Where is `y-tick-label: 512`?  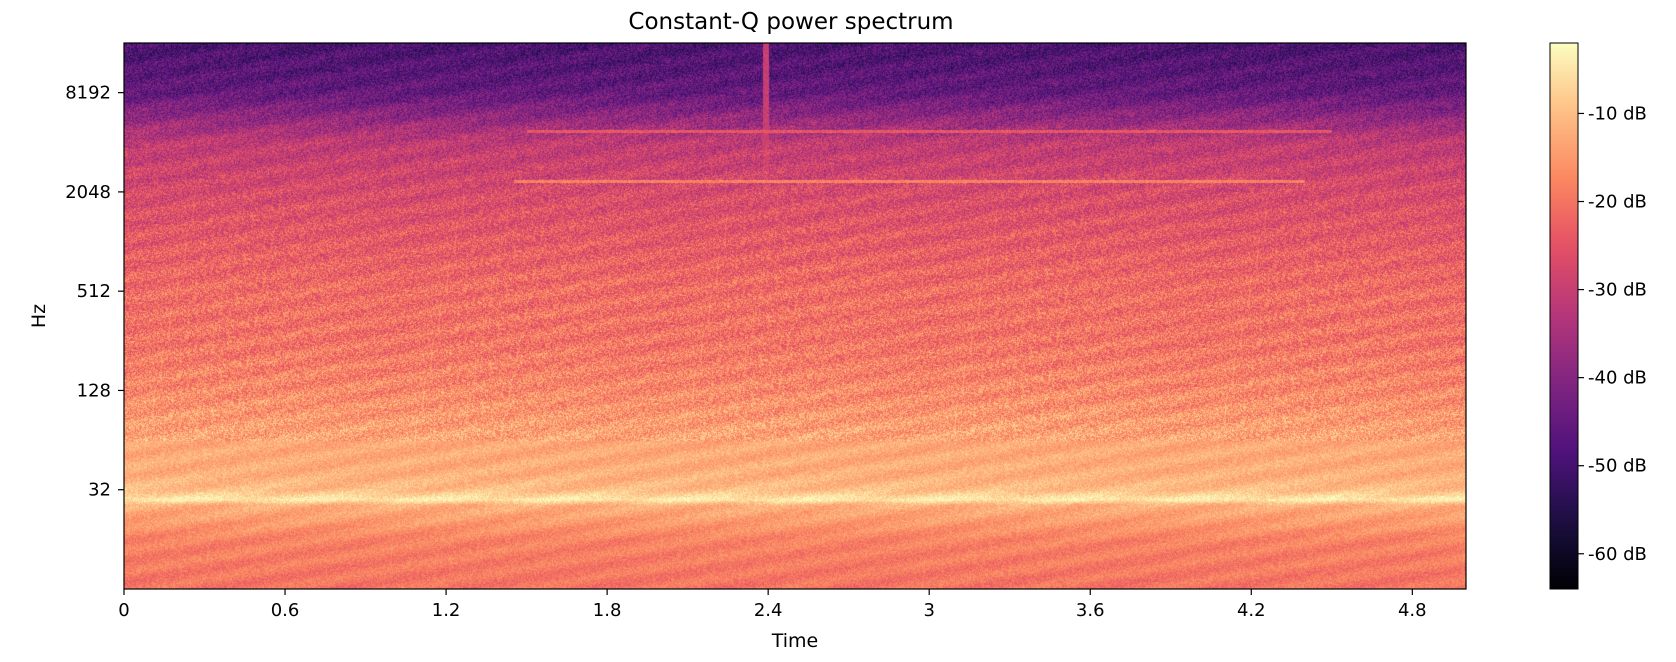 y-tick-label: 512 is located at coordinates (94, 291).